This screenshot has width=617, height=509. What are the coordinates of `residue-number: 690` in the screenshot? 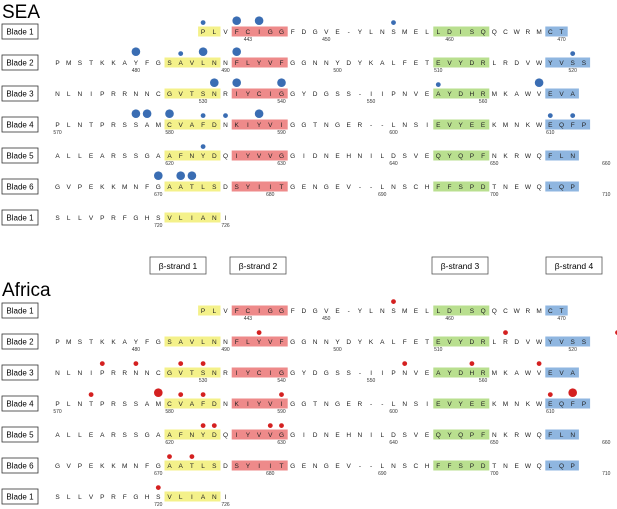 It's located at (382, 474).